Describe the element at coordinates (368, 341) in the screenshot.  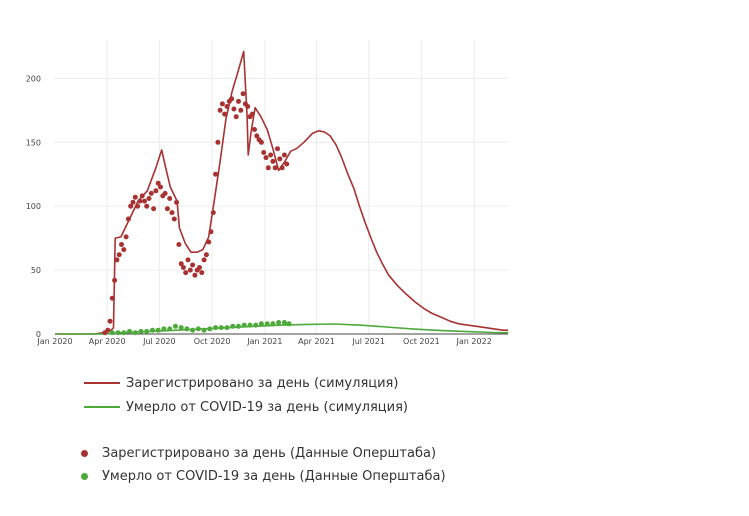
I see `x-tick-label: Jul 2021` at that location.